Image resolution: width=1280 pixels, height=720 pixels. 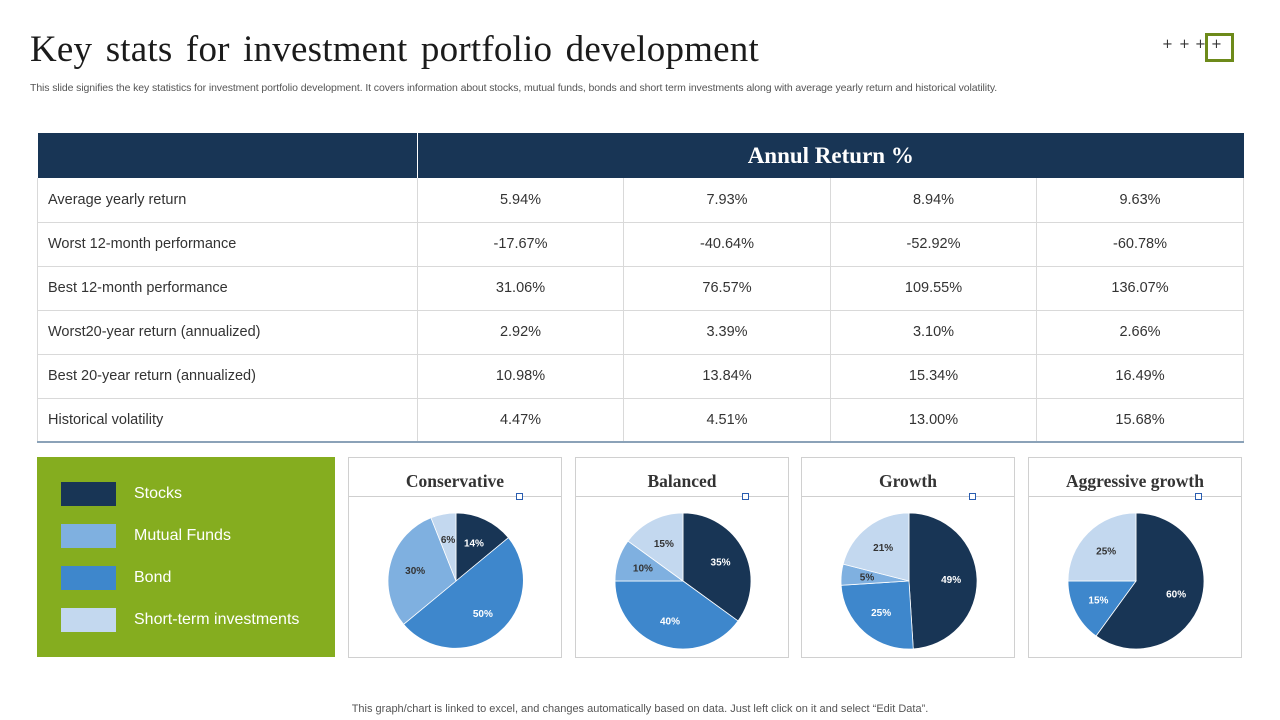 I want to click on legend-swatch-bond, so click(x=88, y=578).